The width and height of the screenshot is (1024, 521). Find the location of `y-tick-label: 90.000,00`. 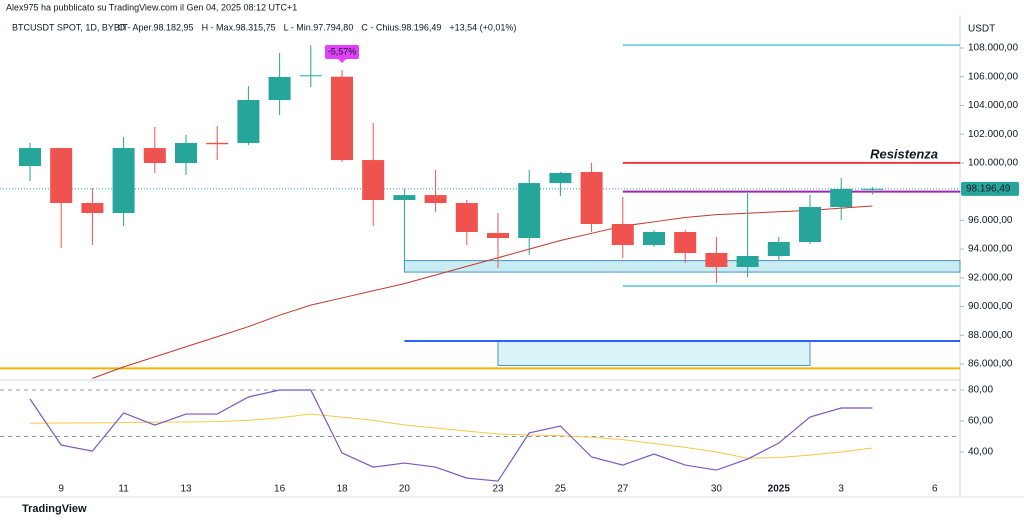

y-tick-label: 90.000,00 is located at coordinates (990, 306).